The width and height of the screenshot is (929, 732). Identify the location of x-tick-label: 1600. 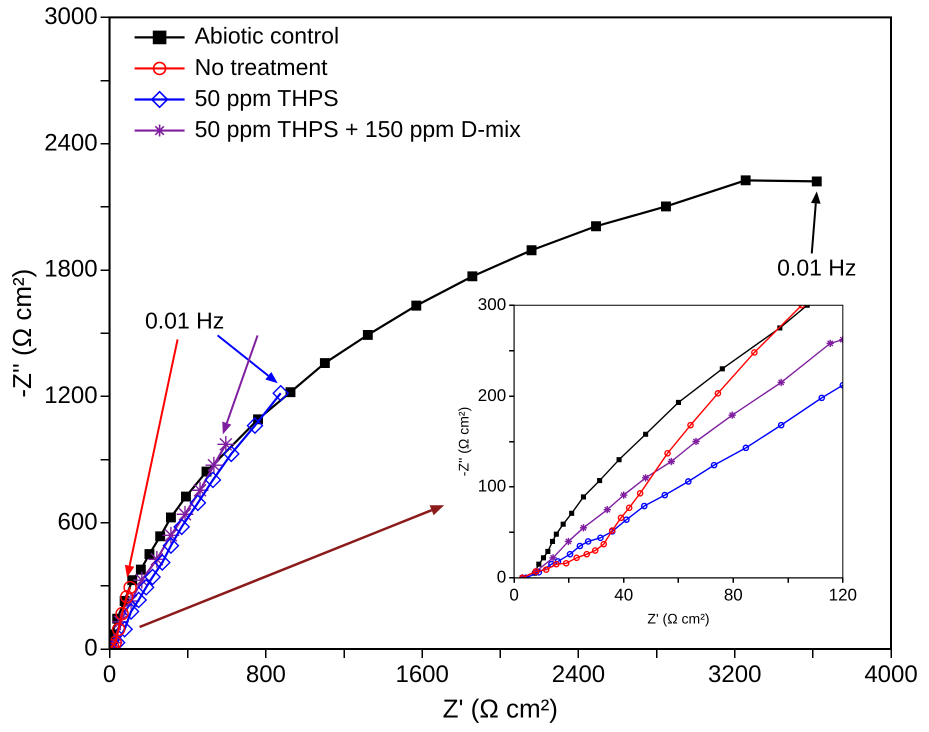
(422, 674).